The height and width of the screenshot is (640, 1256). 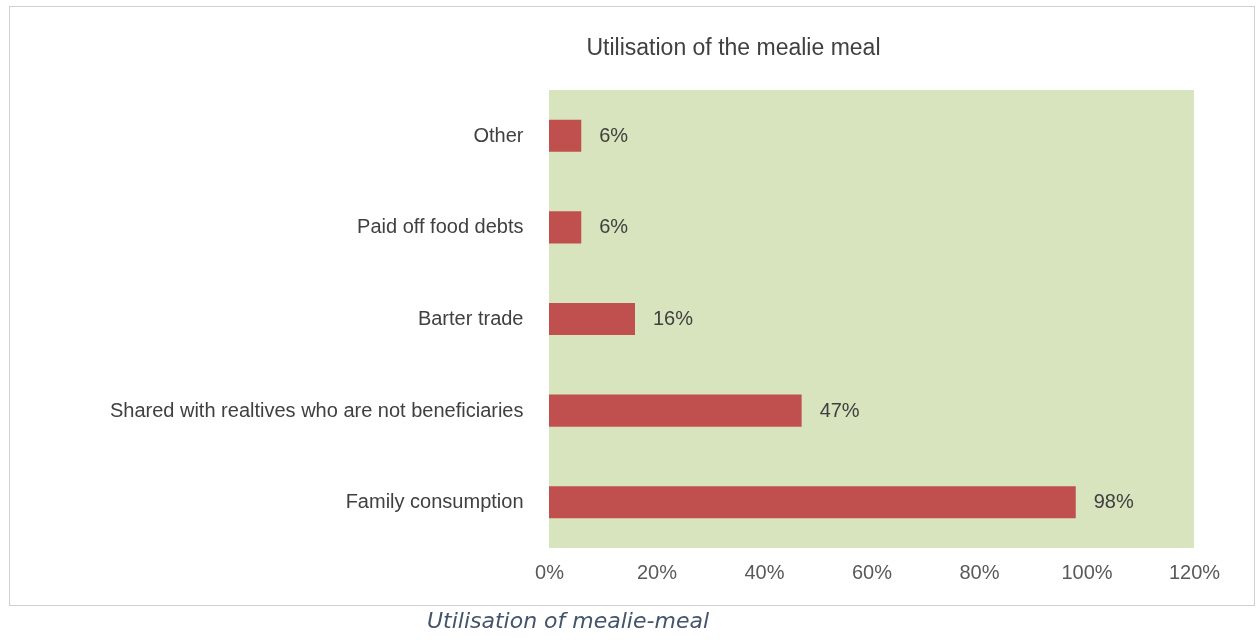 I want to click on data-label: 47%, so click(x=839, y=409).